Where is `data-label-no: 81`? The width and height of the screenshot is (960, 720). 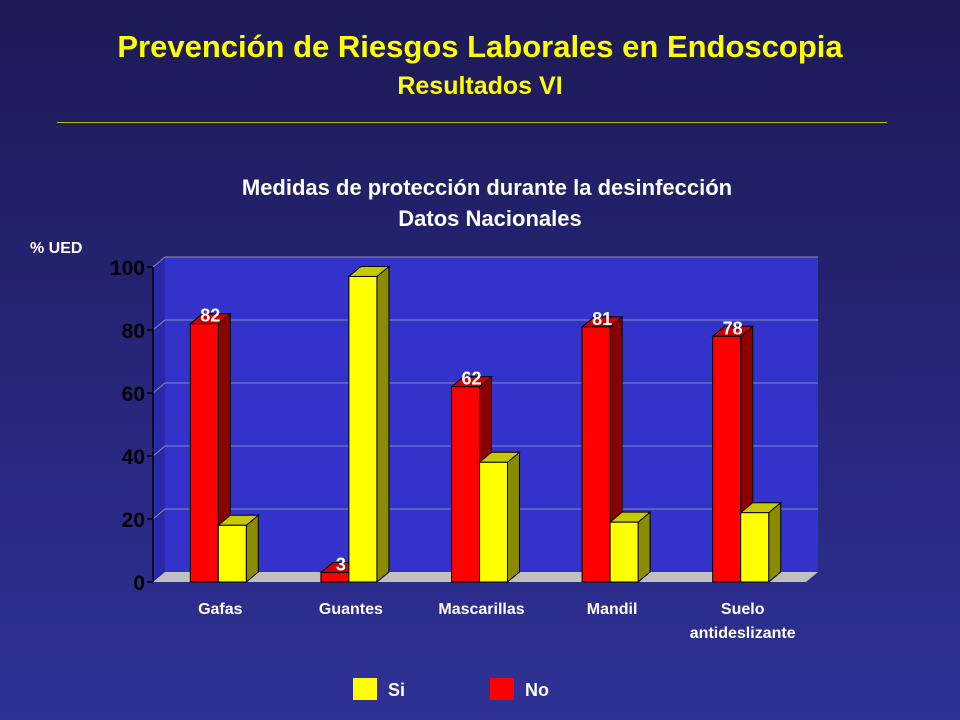 data-label-no: 81 is located at coordinates (602, 319).